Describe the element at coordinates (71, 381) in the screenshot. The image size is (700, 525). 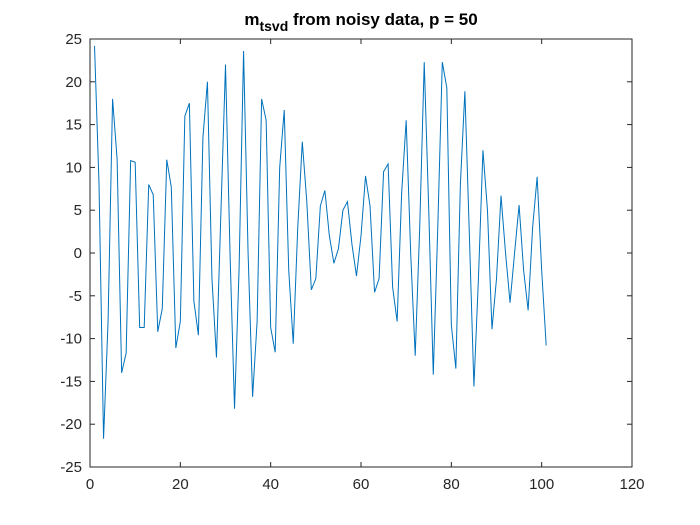
I see `y-tick-label: -15` at that location.